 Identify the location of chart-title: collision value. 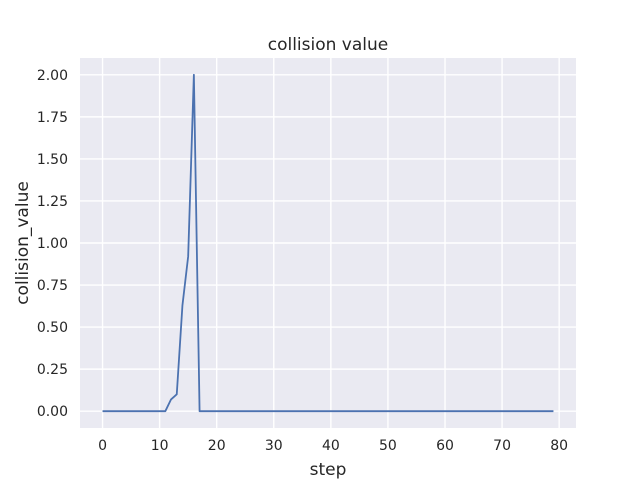
(328, 45).